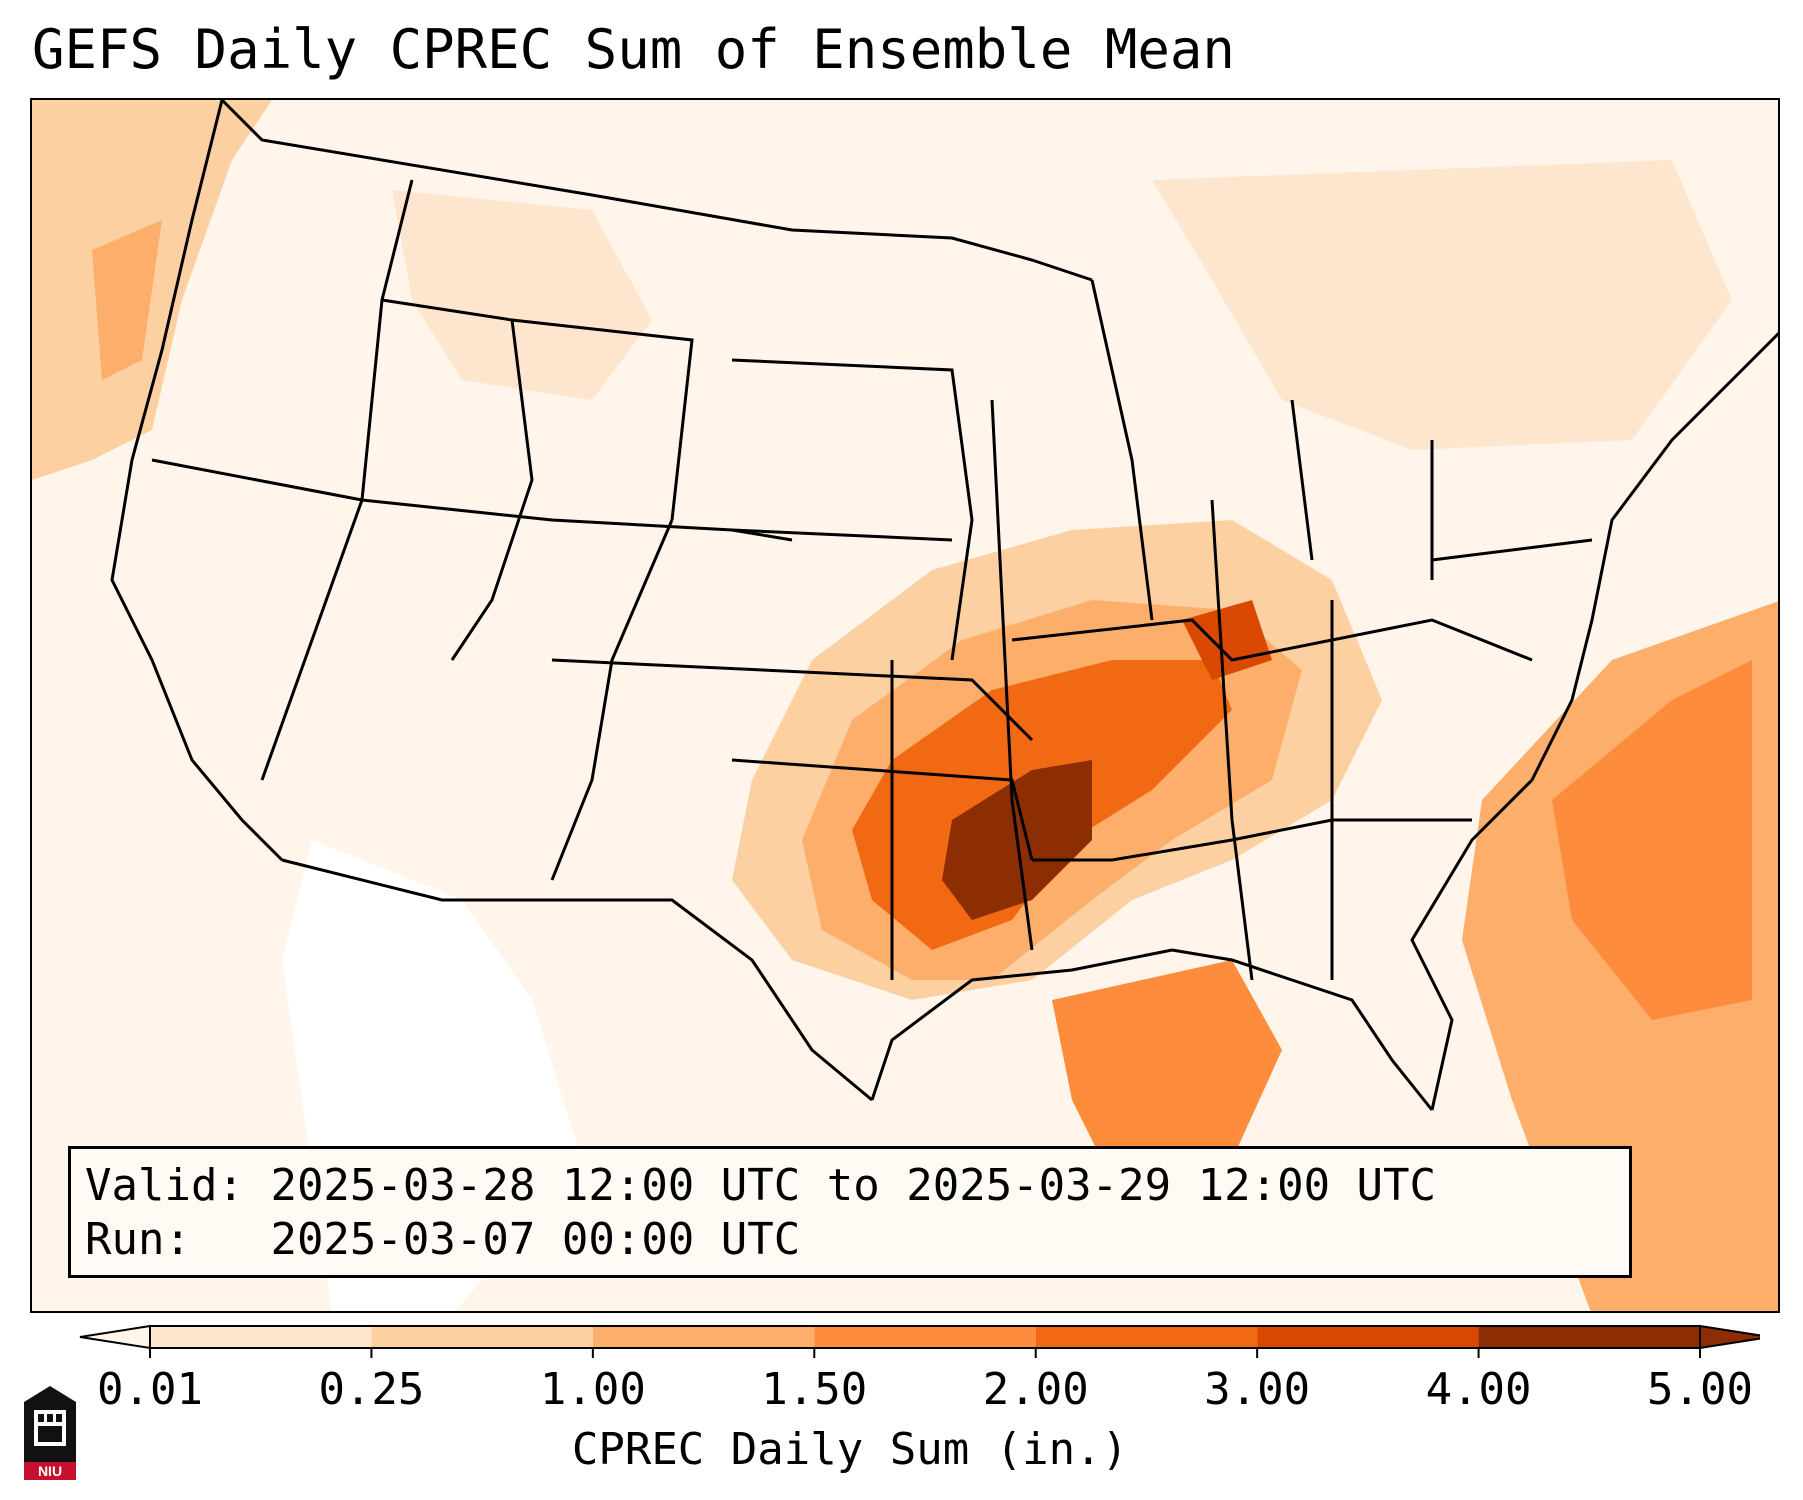 The width and height of the screenshot is (1803, 1500). Describe the element at coordinates (850, 1240) in the screenshot. I see `run-line: Run: 2025-03-07 00:00 UTC` at that location.